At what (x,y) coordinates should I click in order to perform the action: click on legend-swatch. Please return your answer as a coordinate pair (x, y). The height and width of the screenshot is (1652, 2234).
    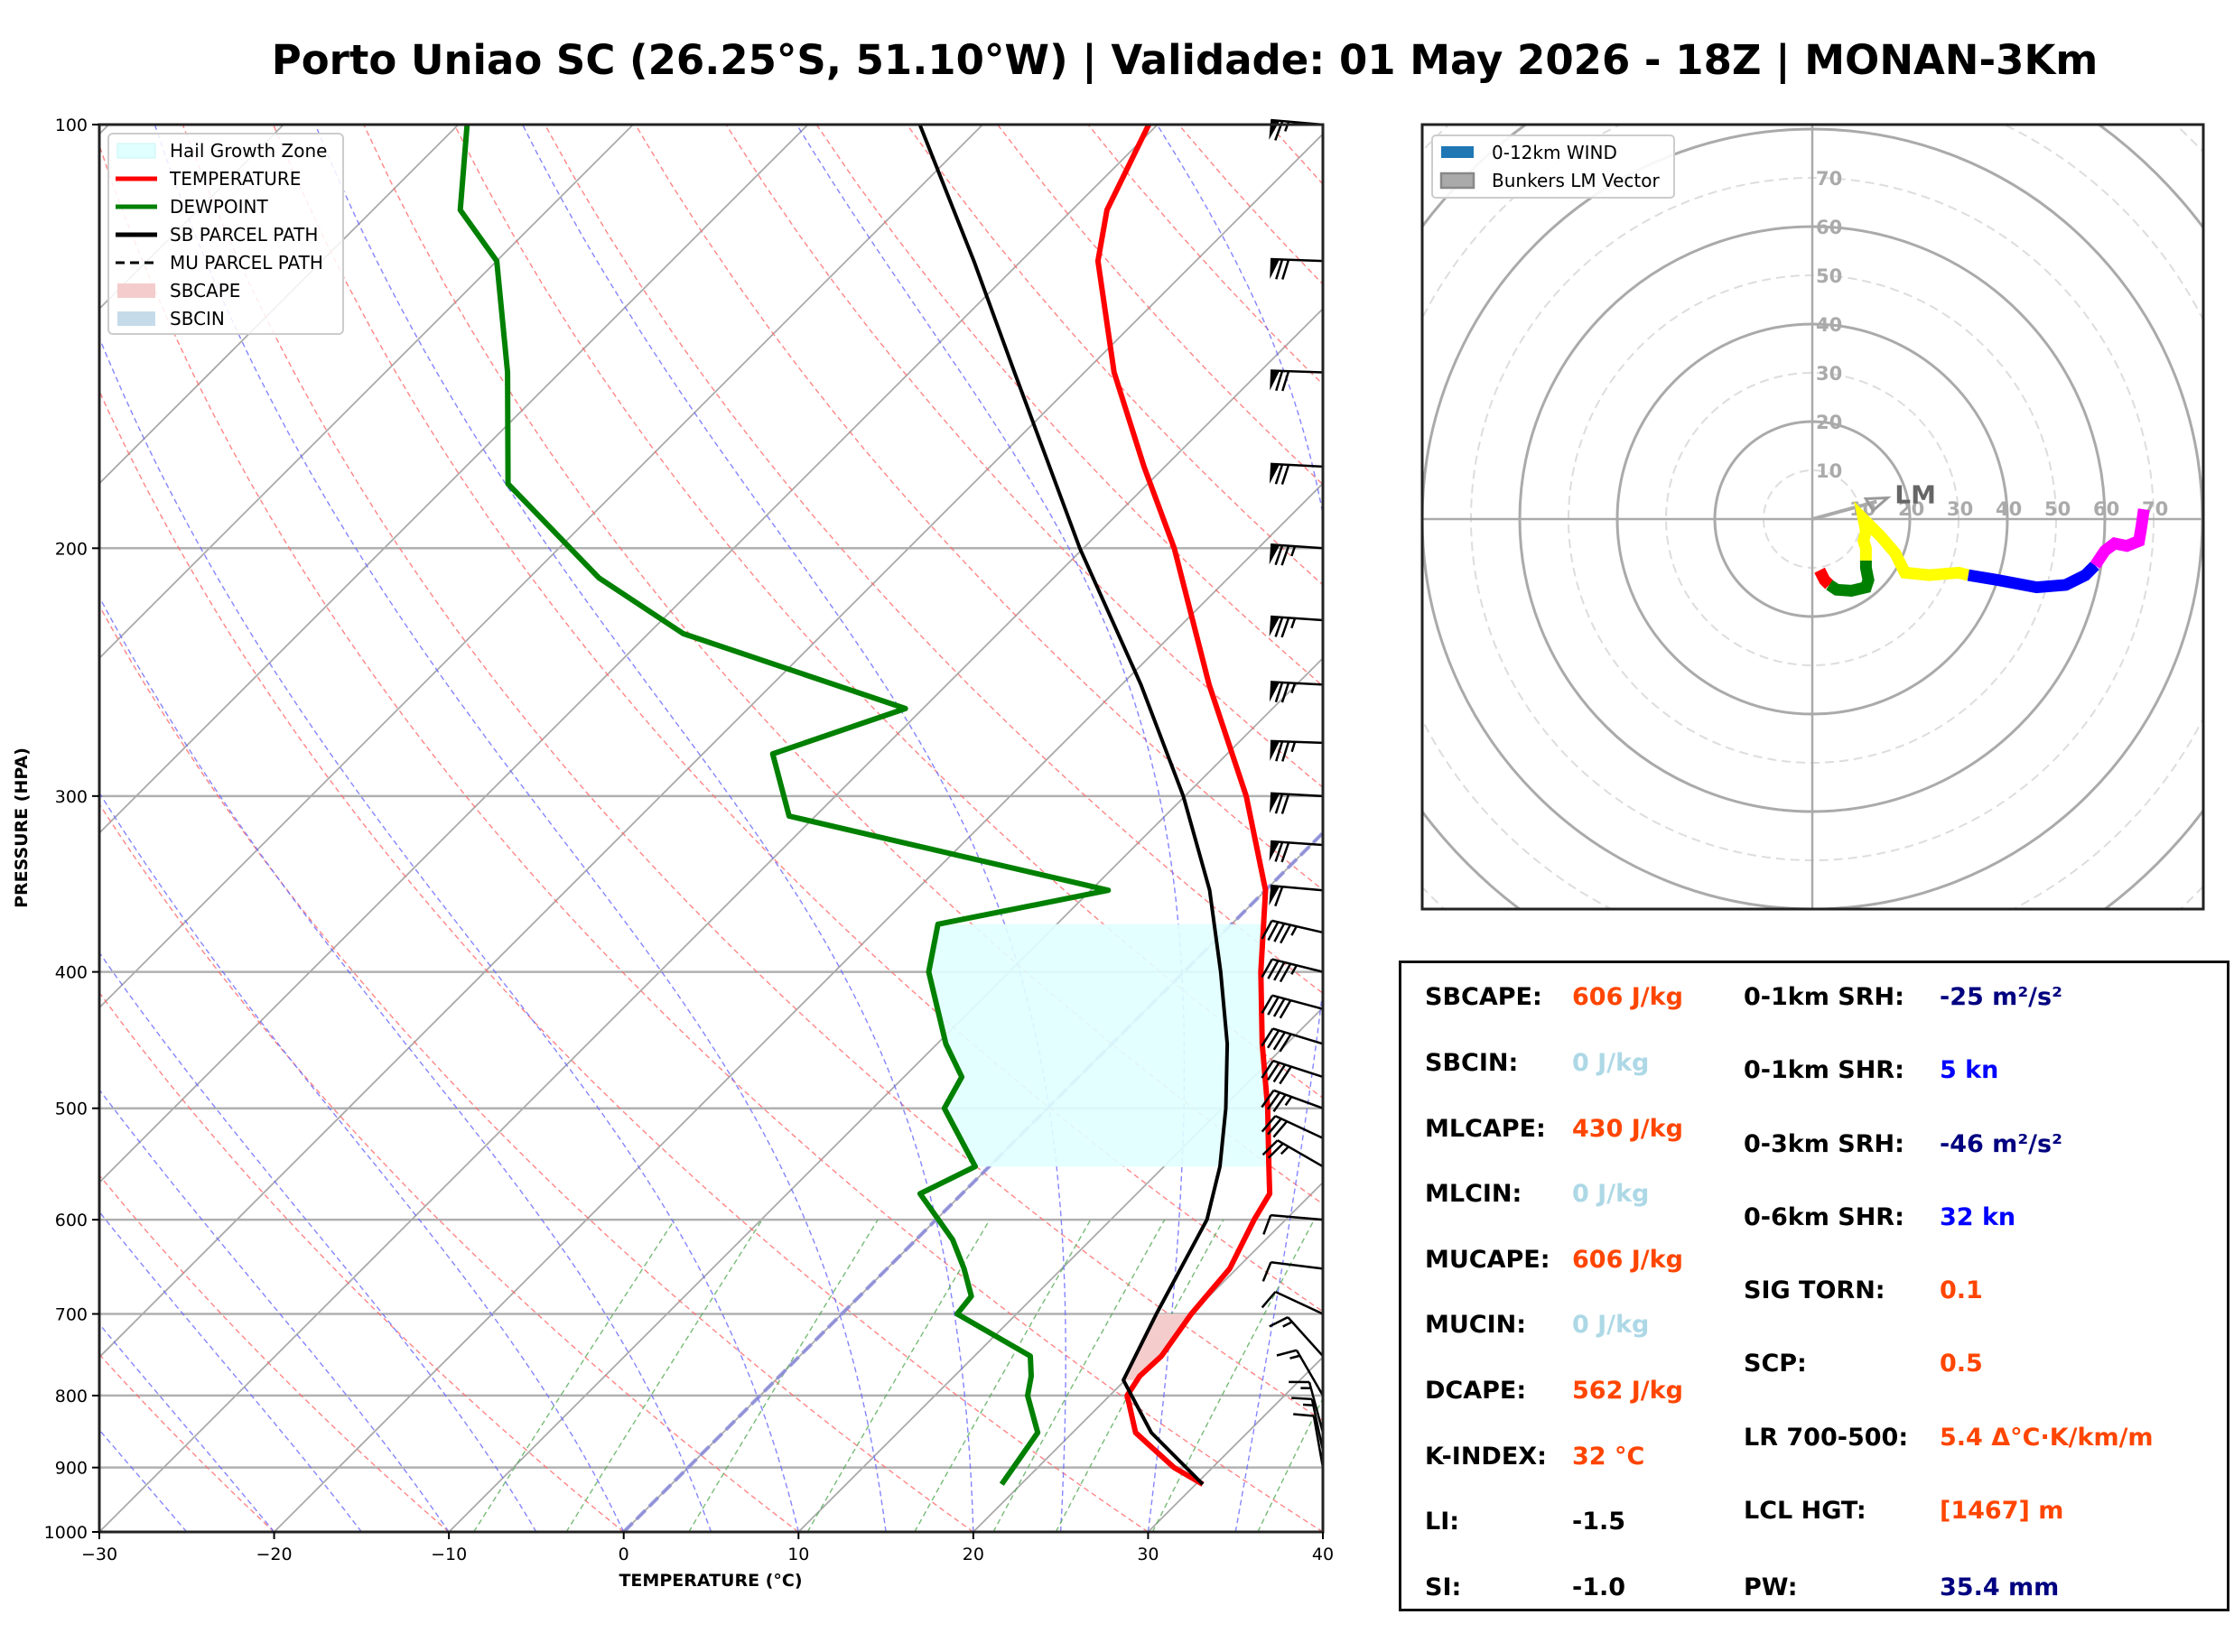
    Looking at the image, I should click on (1457, 181).